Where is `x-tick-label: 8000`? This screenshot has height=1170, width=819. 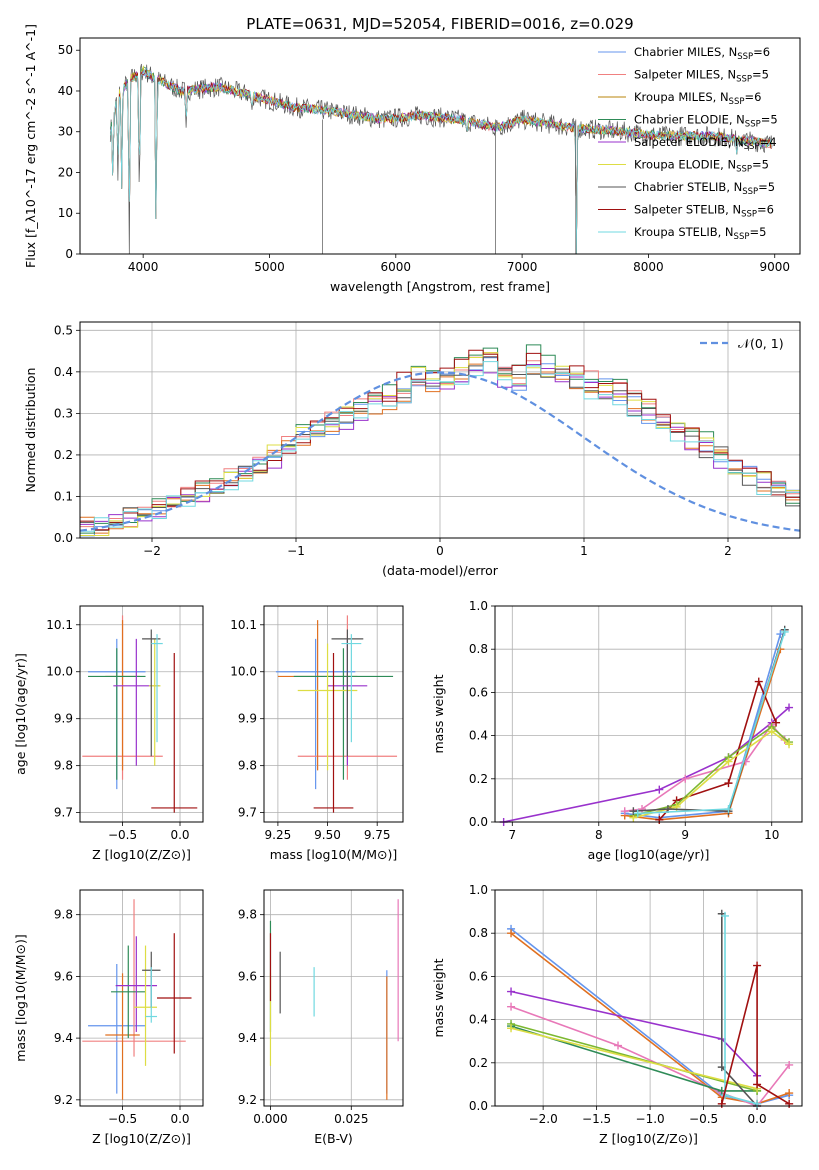 x-tick-label: 8000 is located at coordinates (648, 267).